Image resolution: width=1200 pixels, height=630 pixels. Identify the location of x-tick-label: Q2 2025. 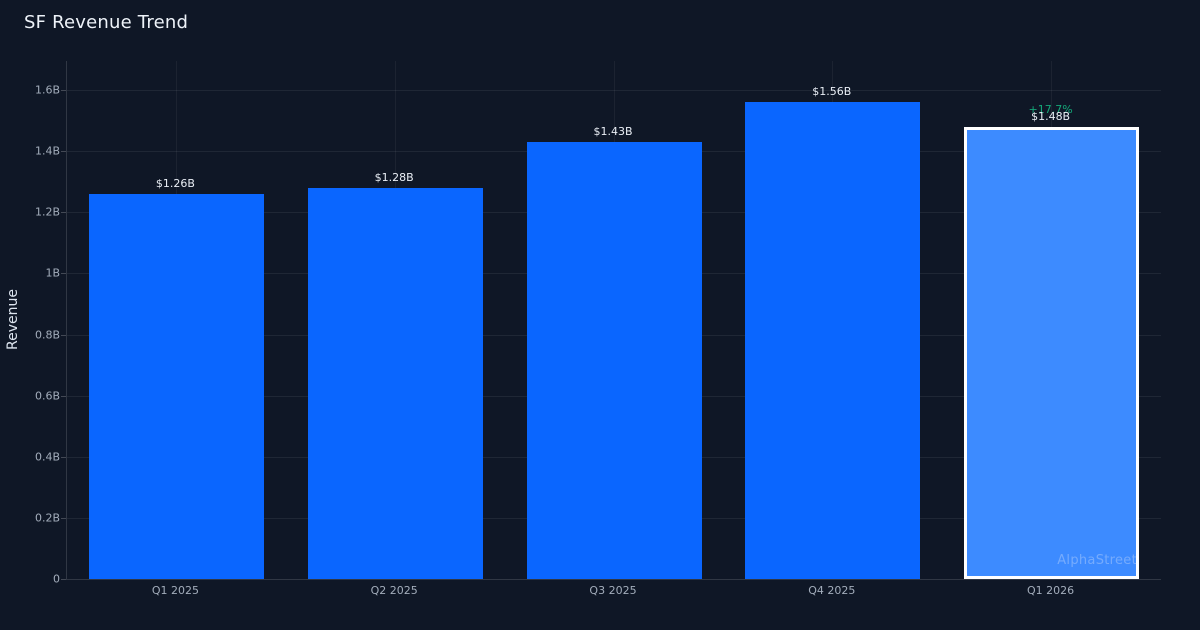
(394, 590).